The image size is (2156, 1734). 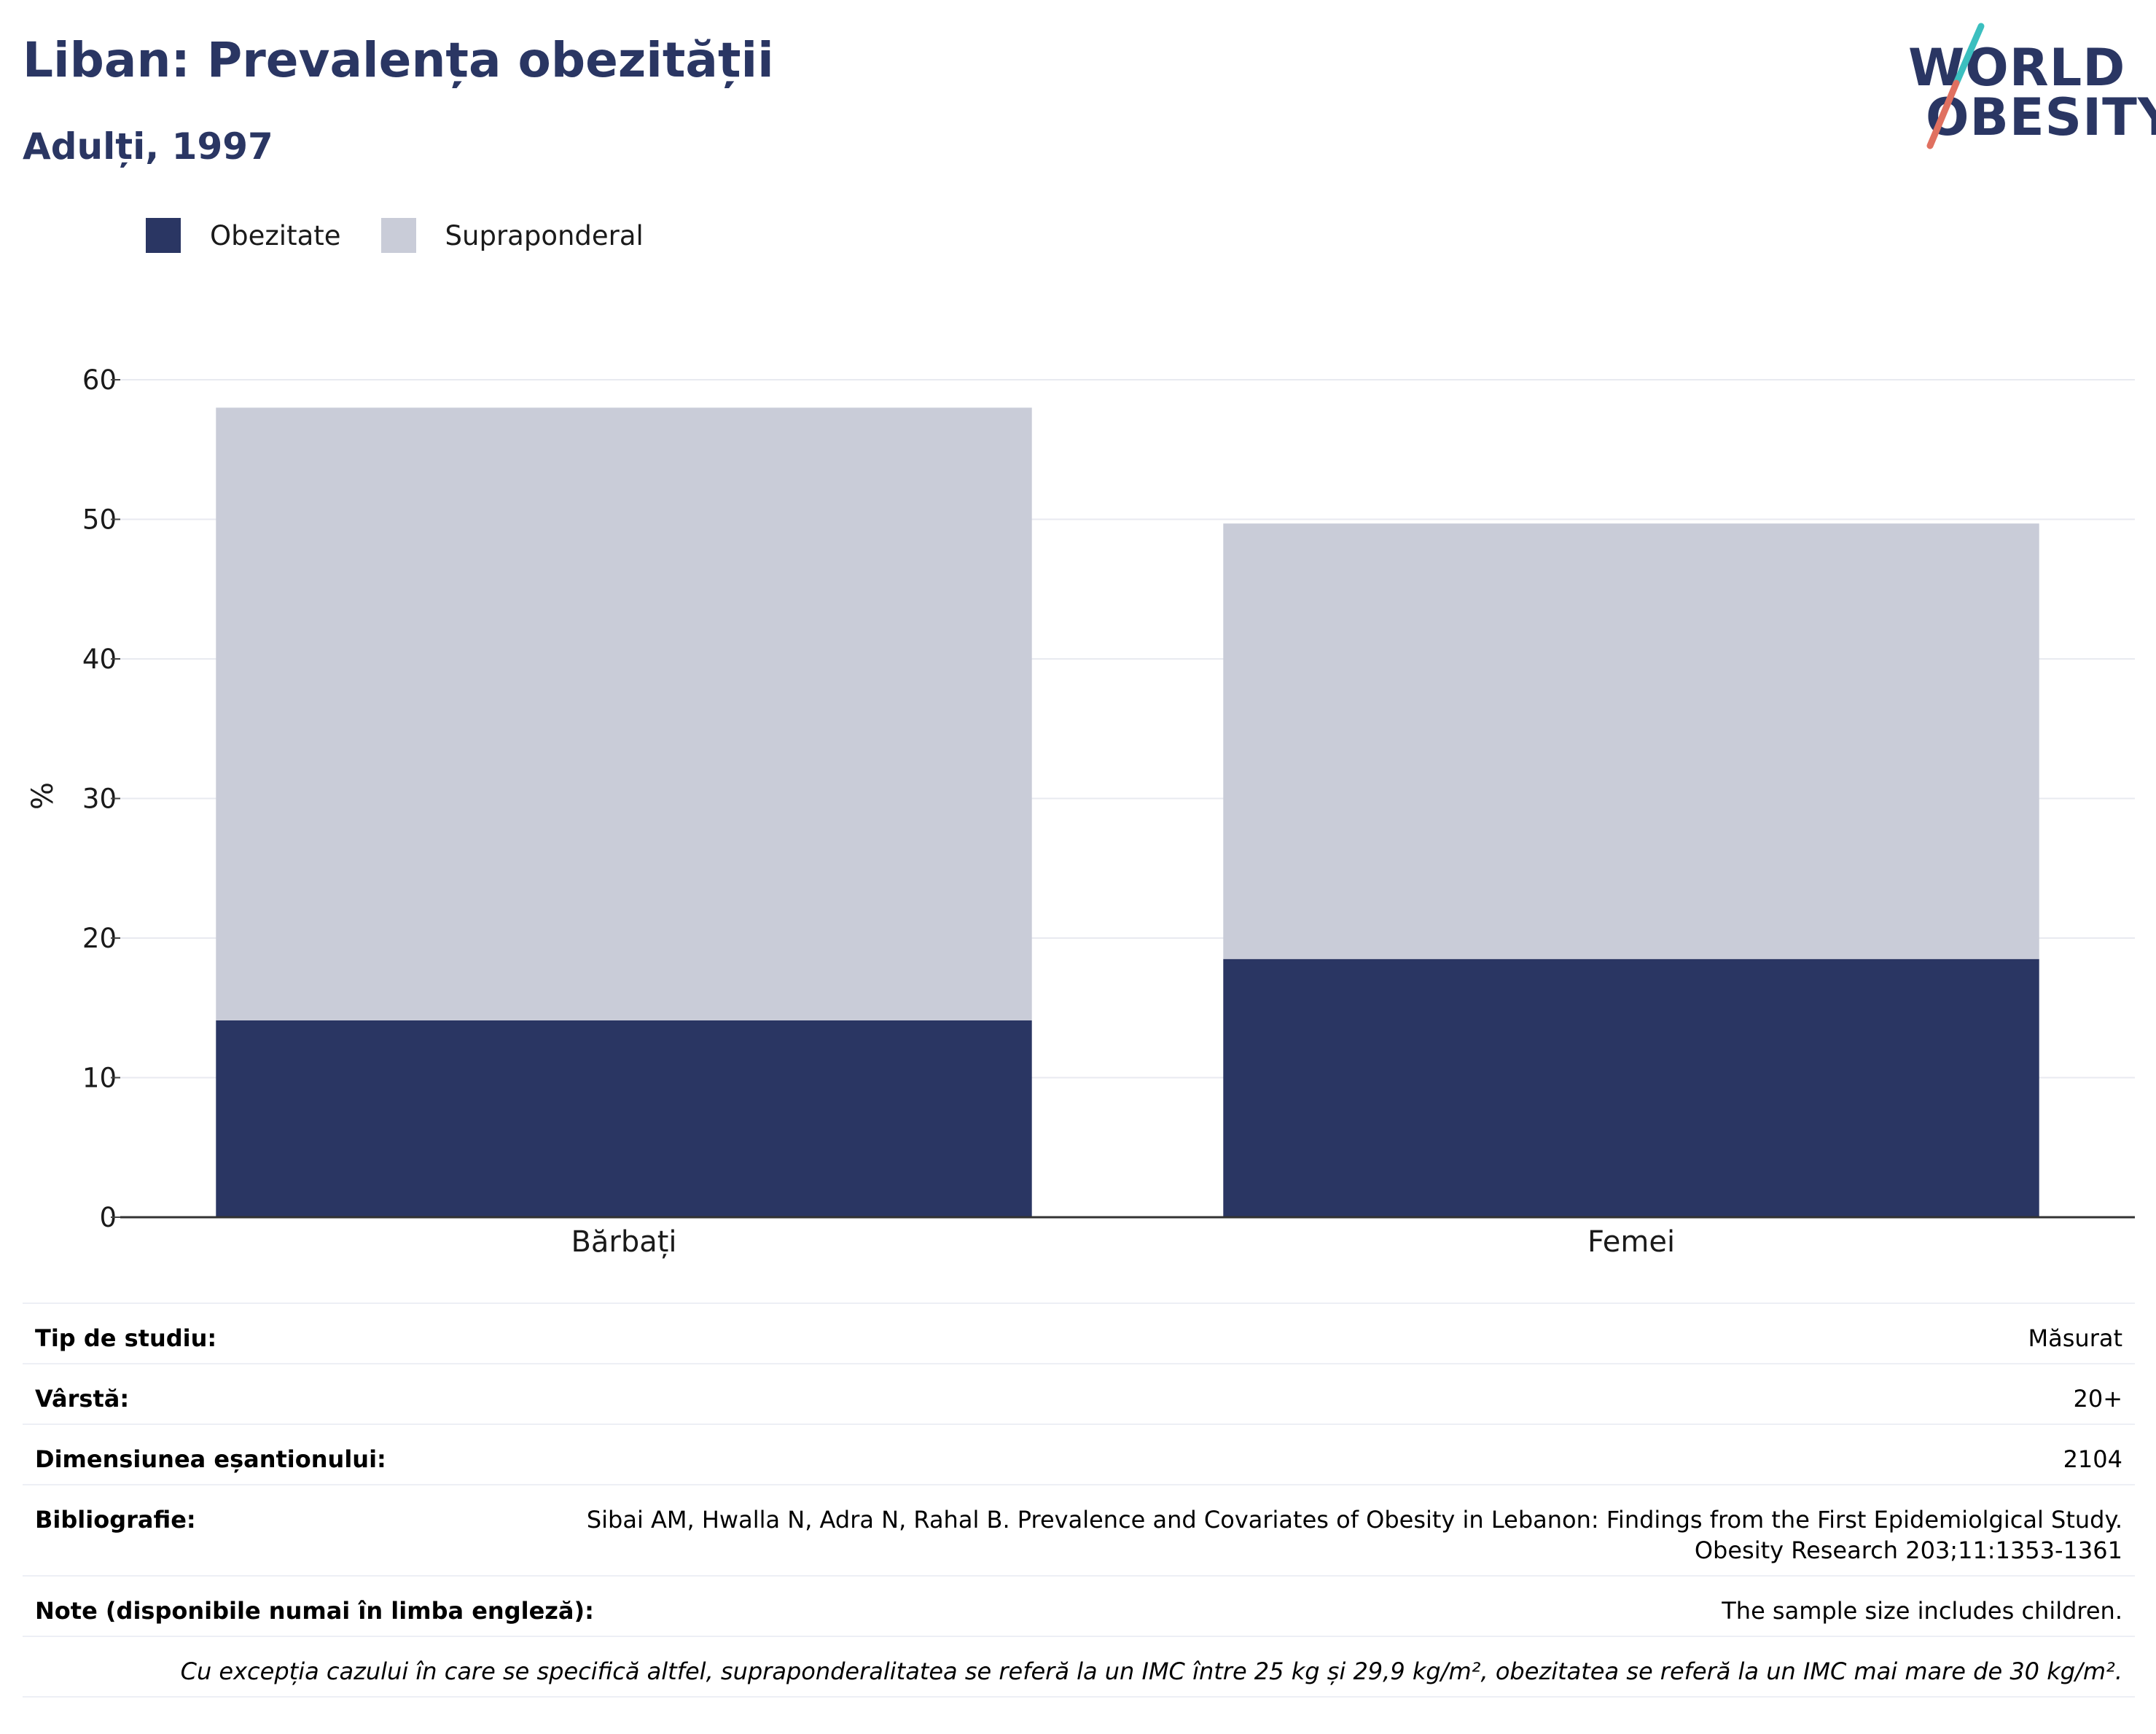 I want to click on chart-legend: Obezitate Supraponderal, so click(x=415, y=235).